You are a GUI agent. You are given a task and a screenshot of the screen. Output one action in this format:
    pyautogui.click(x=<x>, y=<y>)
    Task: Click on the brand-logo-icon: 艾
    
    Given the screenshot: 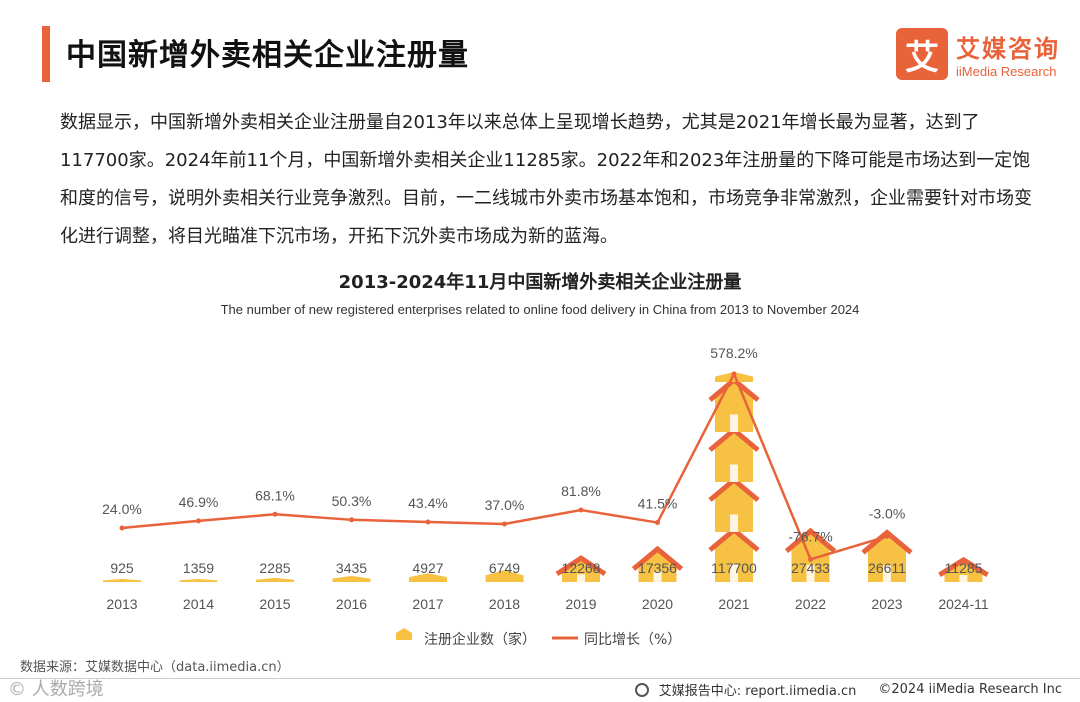 What is the action you would take?
    pyautogui.click(x=922, y=54)
    